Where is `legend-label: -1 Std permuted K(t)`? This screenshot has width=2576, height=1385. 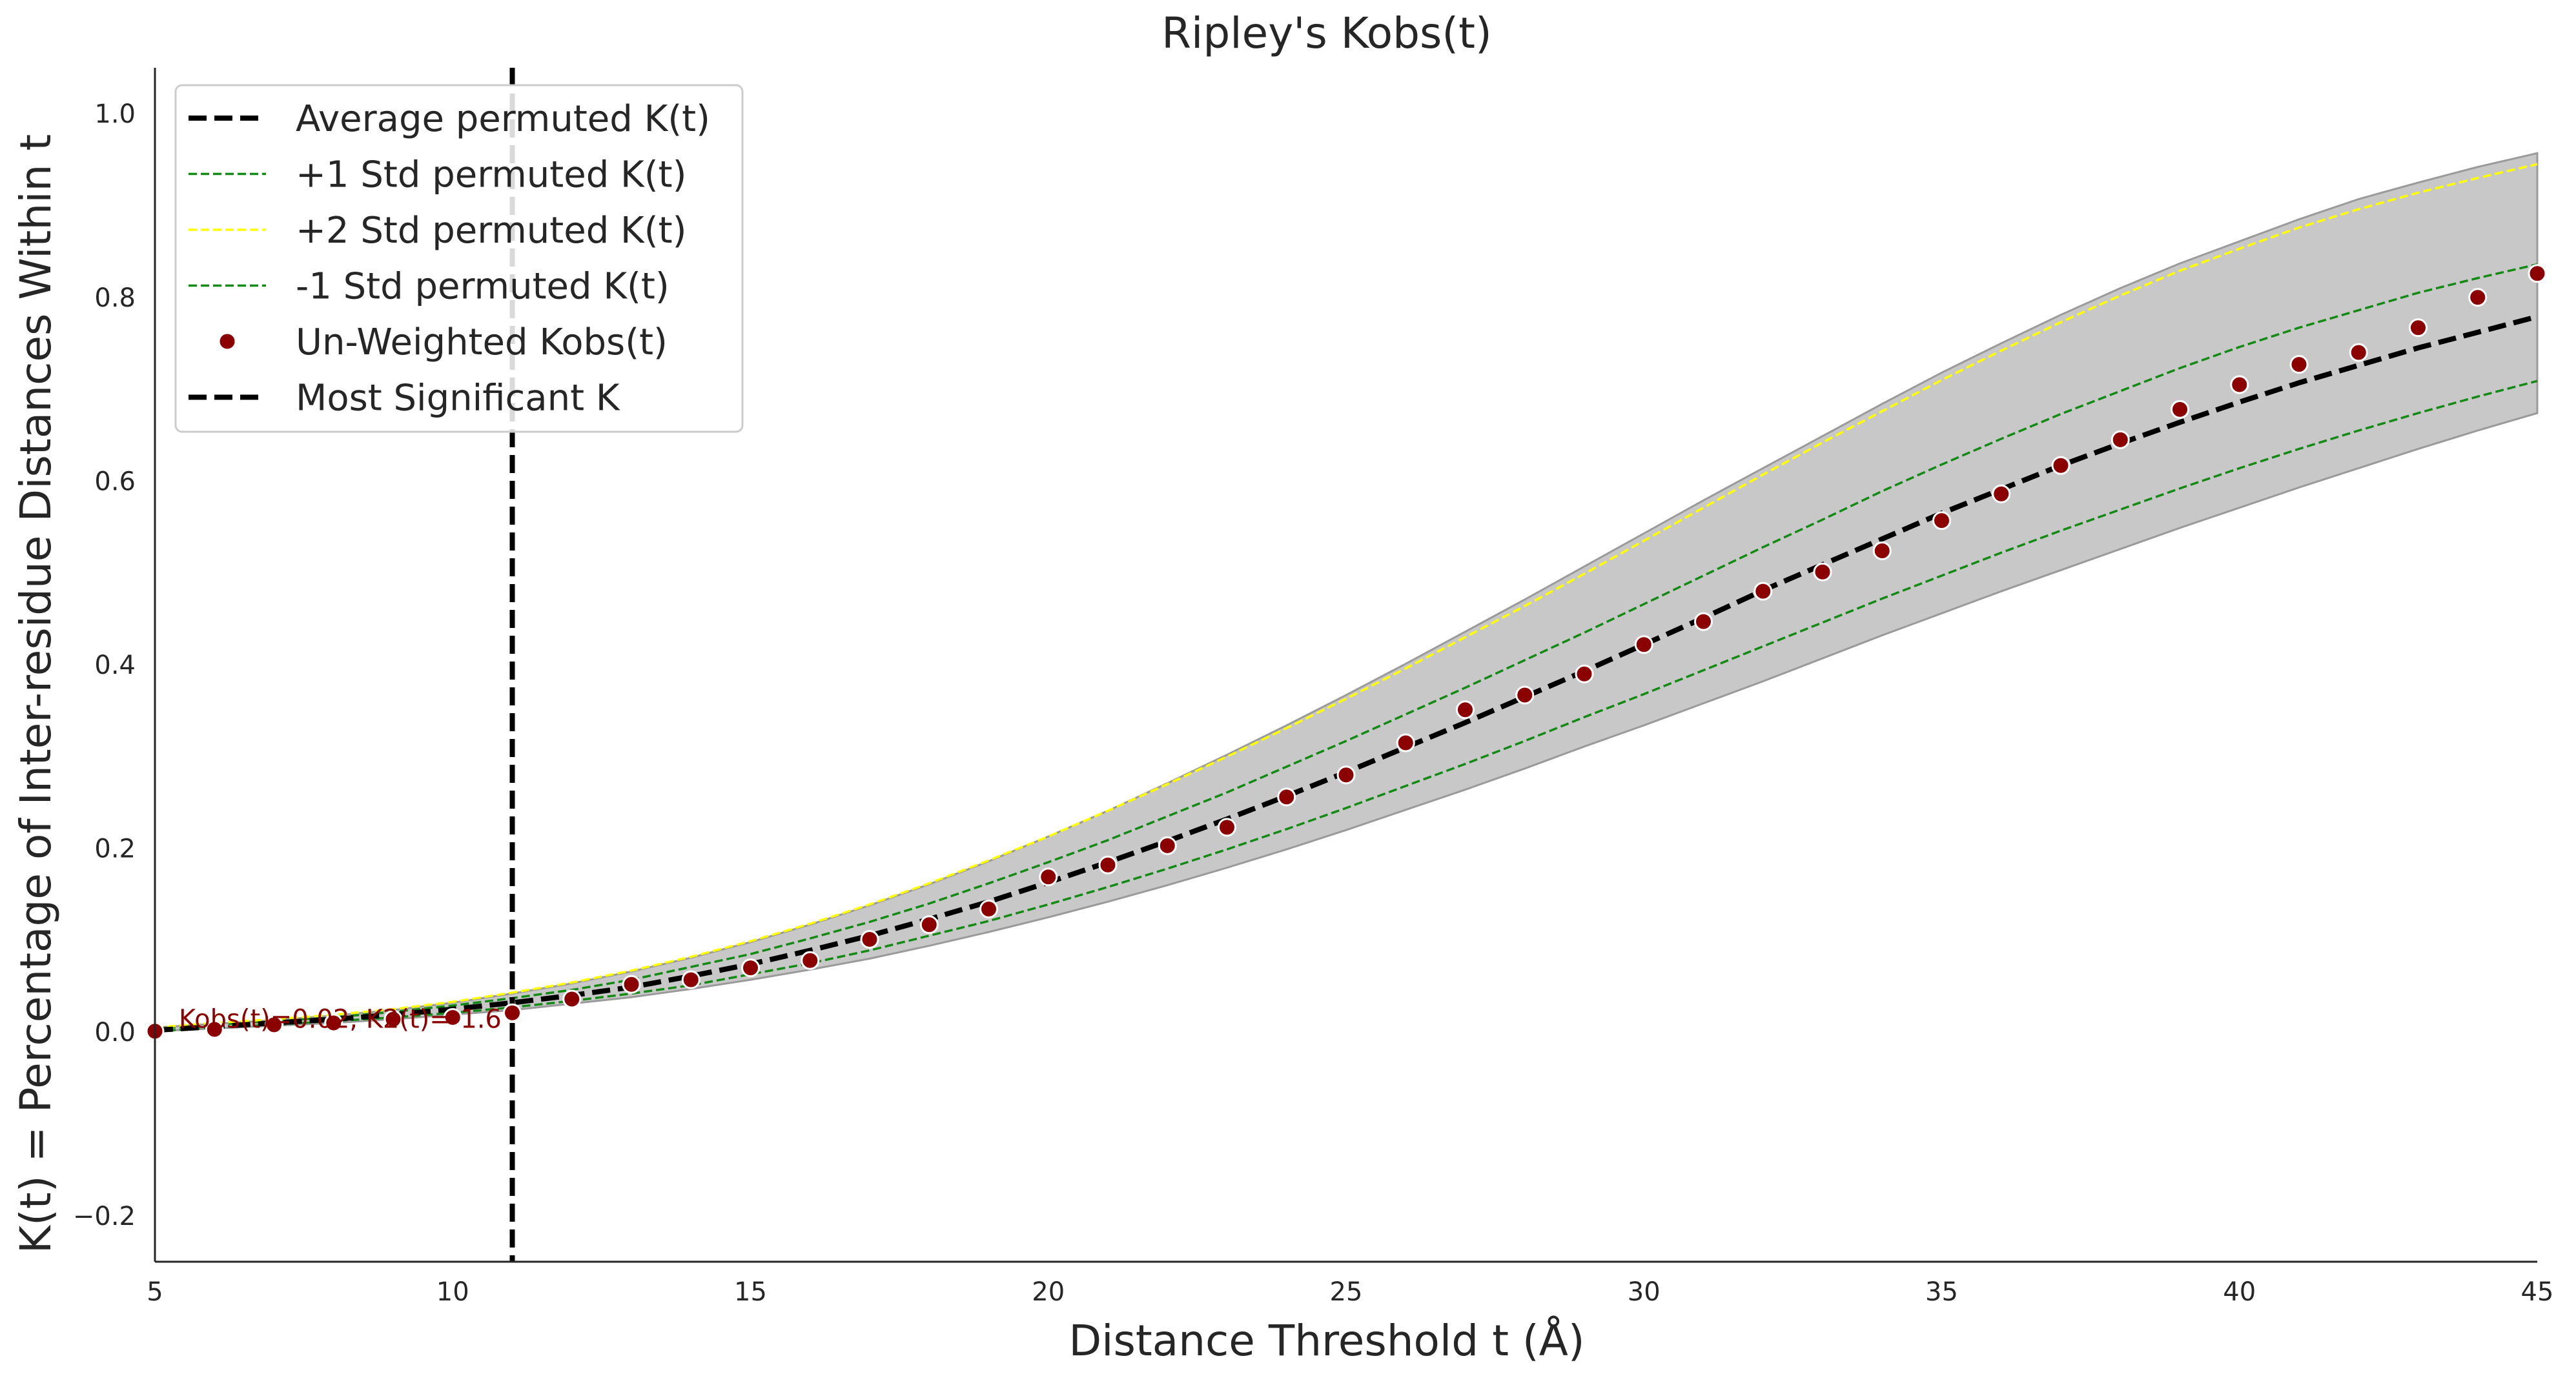
legend-label: -1 Std permuted K(t) is located at coordinates (483, 287).